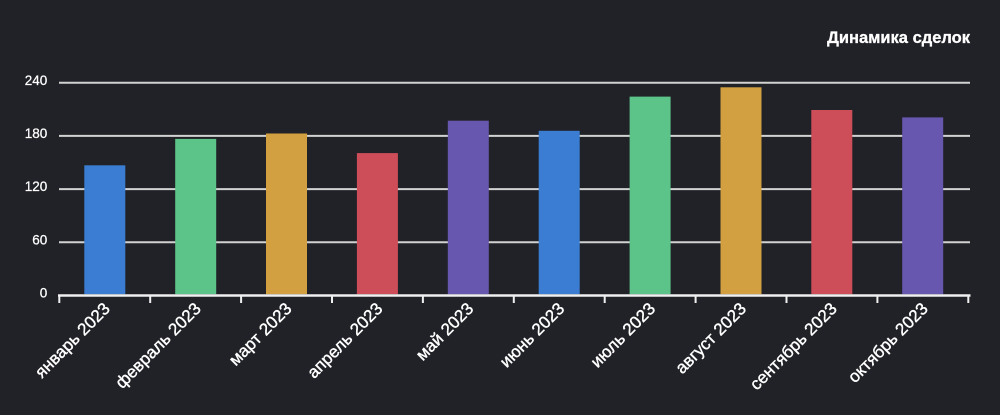  I want to click on svg-text: 60, so click(39, 239).